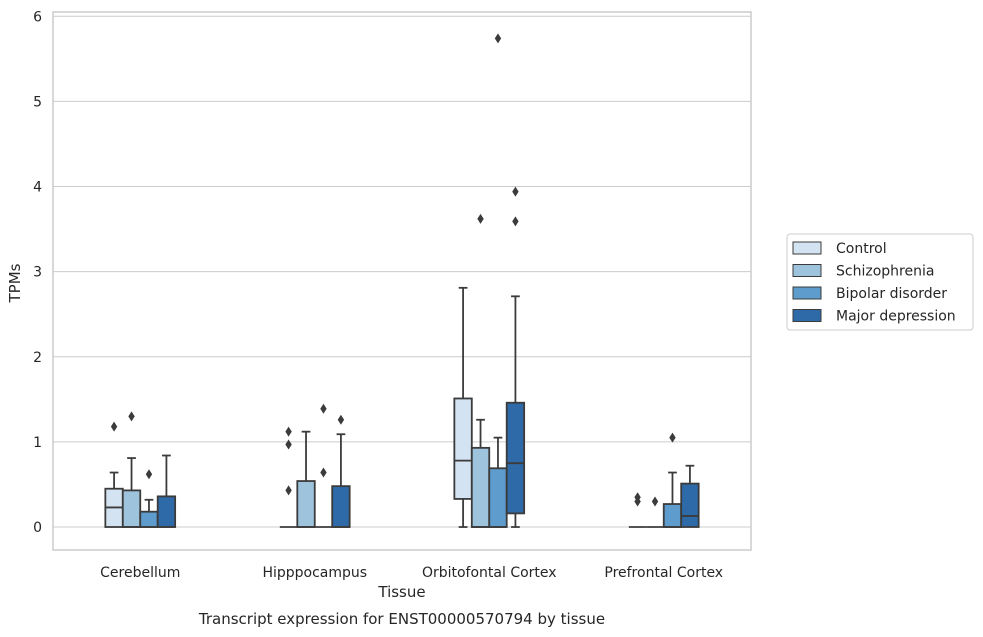  What do you see at coordinates (896, 317) in the screenshot?
I see `legend-label: Major depression` at bounding box center [896, 317].